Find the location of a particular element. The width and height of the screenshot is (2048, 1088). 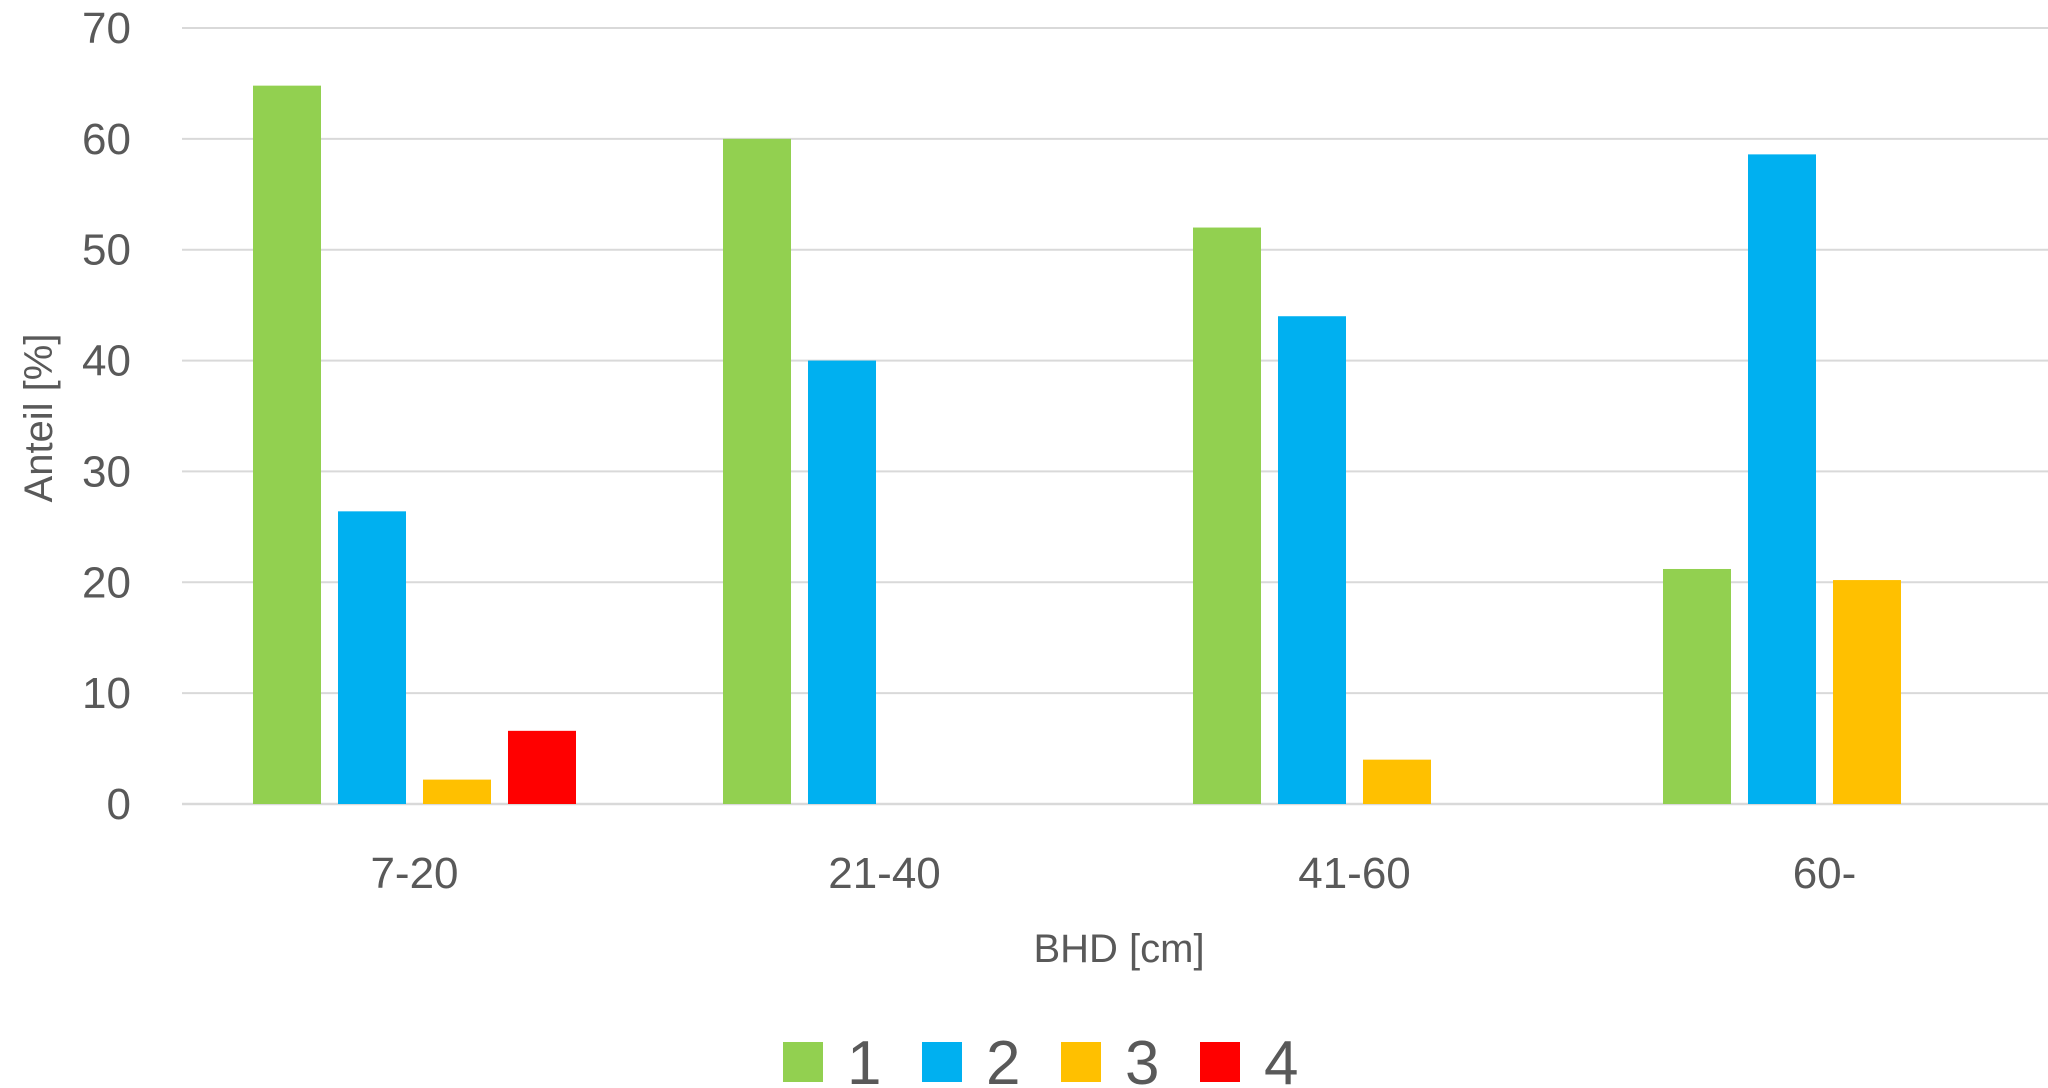

legend-label: 2 is located at coordinates (1003, 1058).